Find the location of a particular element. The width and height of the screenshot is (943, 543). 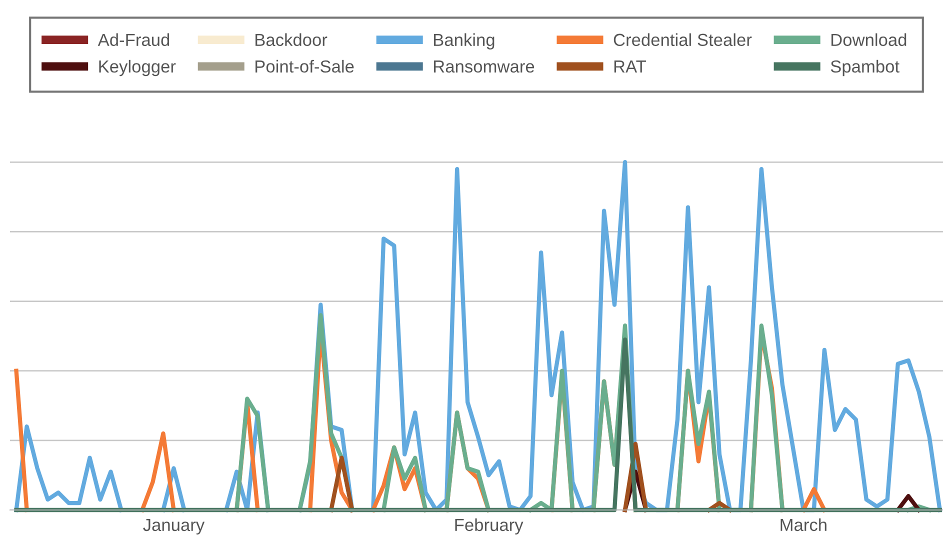

legend-label: Credential Stealer is located at coordinates (683, 39).